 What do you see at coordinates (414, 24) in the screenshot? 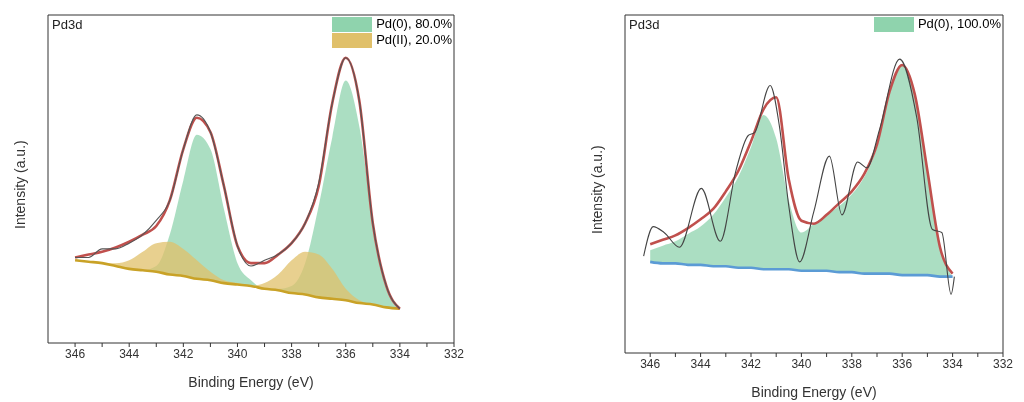
I see `legend-label: Pd(0), 80.0%` at bounding box center [414, 24].